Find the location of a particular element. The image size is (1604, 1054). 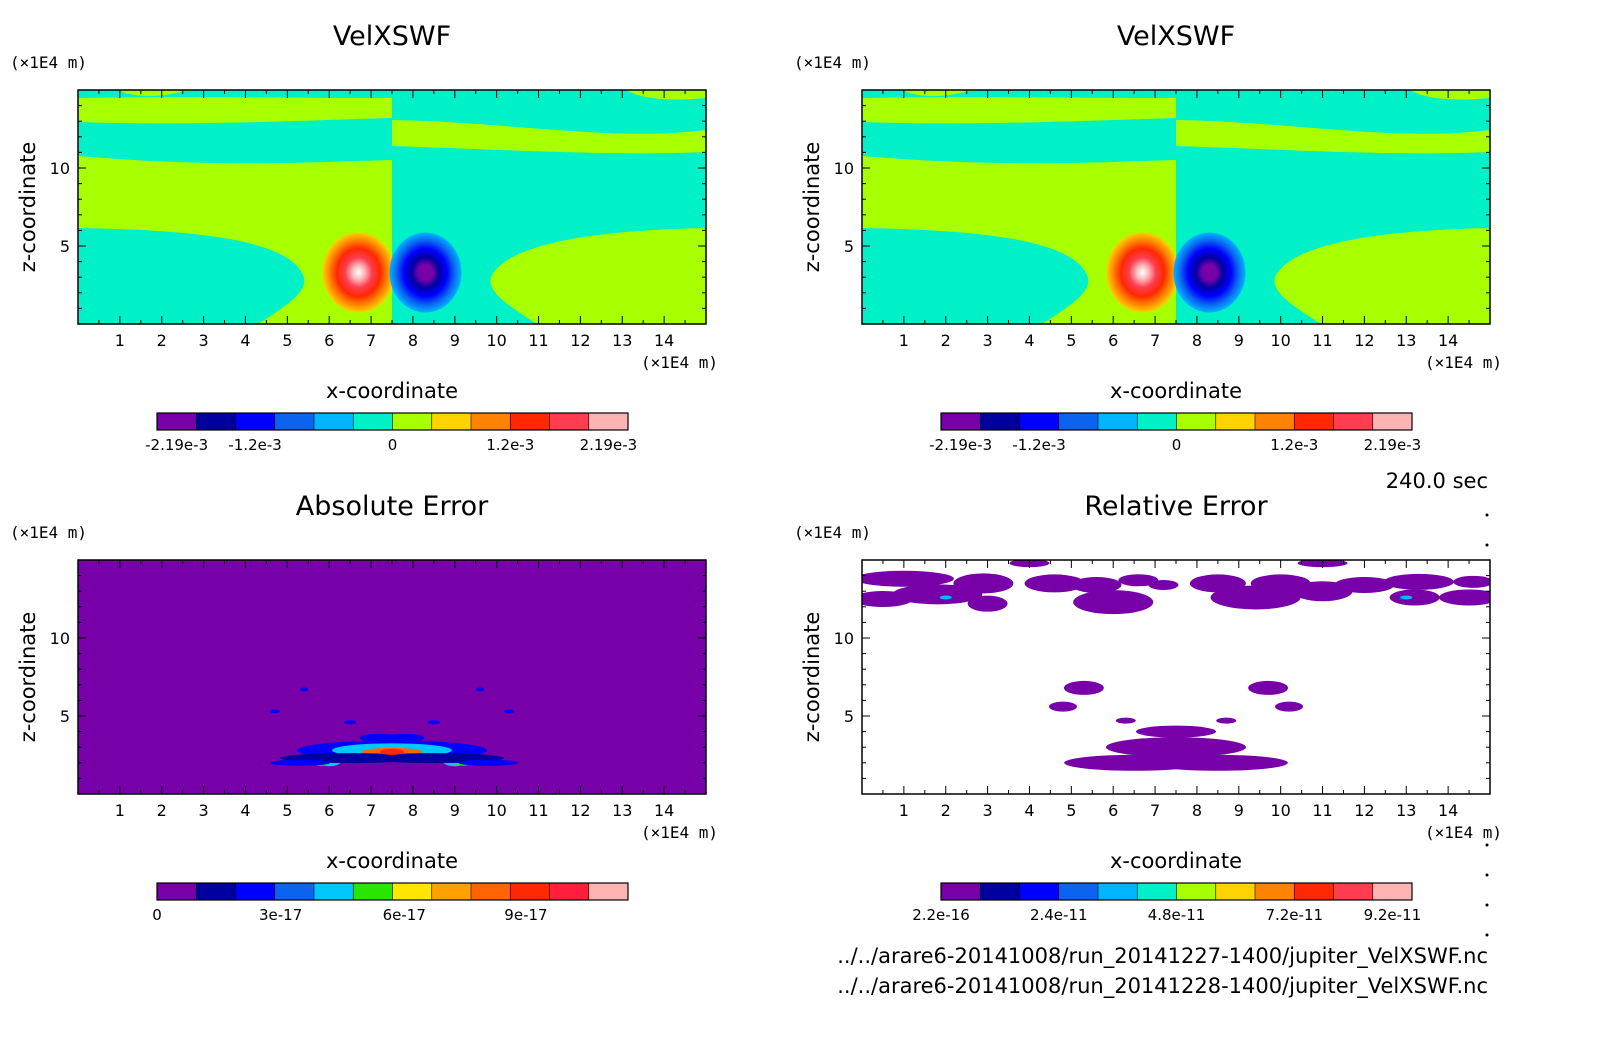

colorbar-tick-label: 6e-17 is located at coordinates (404, 915).